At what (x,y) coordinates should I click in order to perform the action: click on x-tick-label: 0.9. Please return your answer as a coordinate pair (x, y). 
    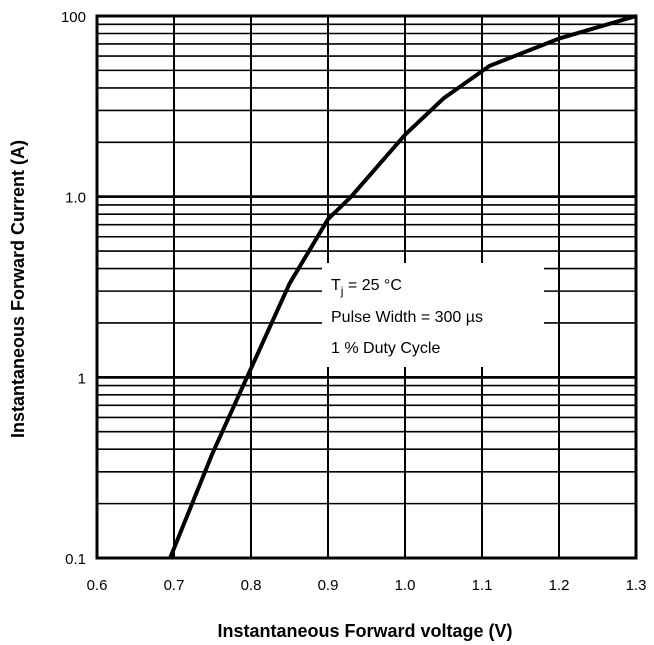
    Looking at the image, I should click on (328, 585).